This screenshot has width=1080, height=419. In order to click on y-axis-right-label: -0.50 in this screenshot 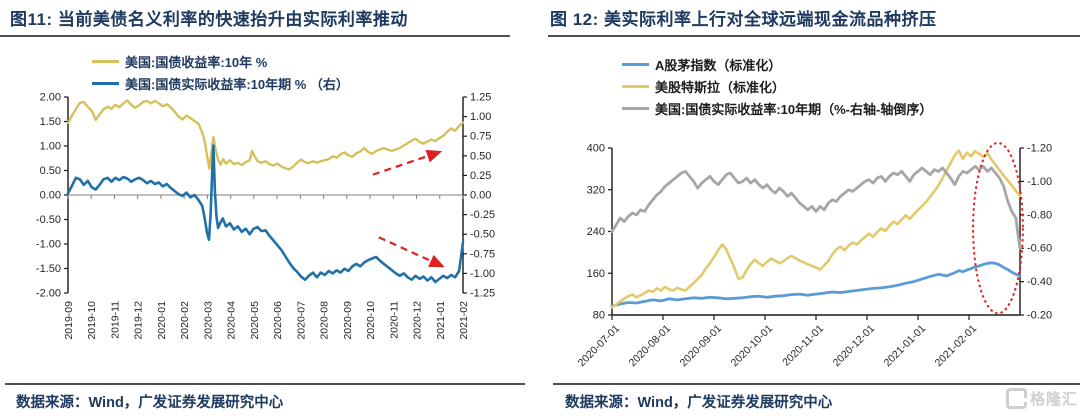, I will do `click(482, 235)`.